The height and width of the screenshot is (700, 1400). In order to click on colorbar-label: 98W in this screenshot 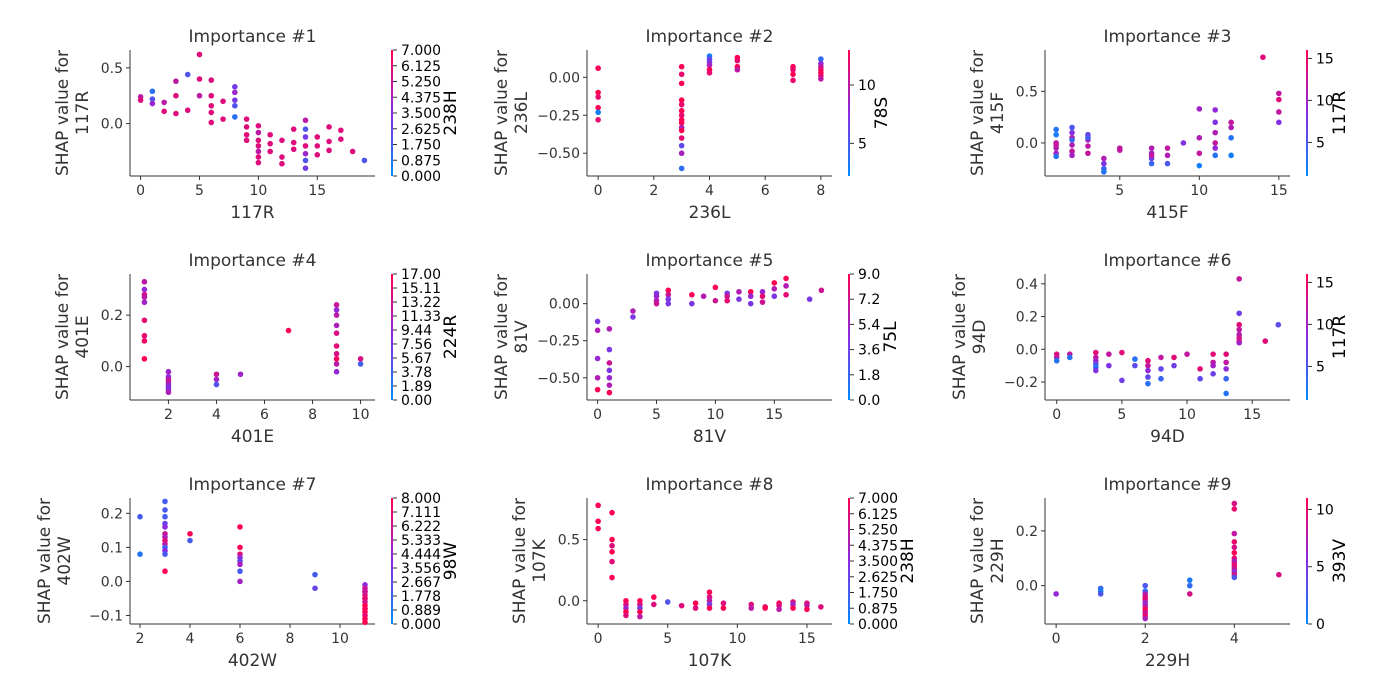, I will do `click(451, 561)`.